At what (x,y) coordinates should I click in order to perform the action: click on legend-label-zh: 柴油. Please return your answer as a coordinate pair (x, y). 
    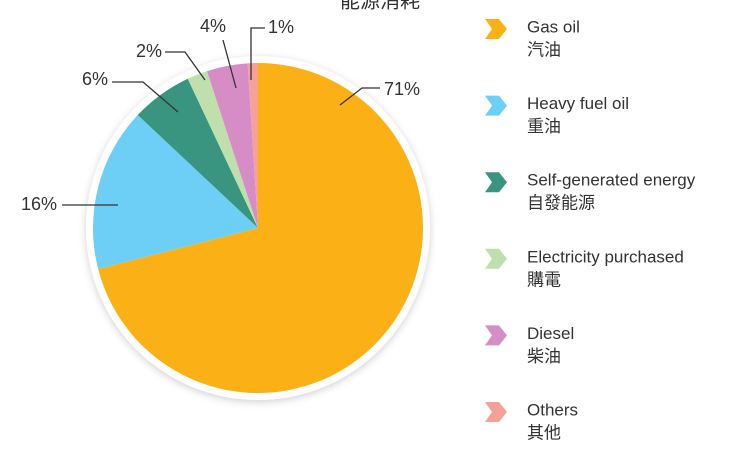
    Looking at the image, I should click on (544, 356).